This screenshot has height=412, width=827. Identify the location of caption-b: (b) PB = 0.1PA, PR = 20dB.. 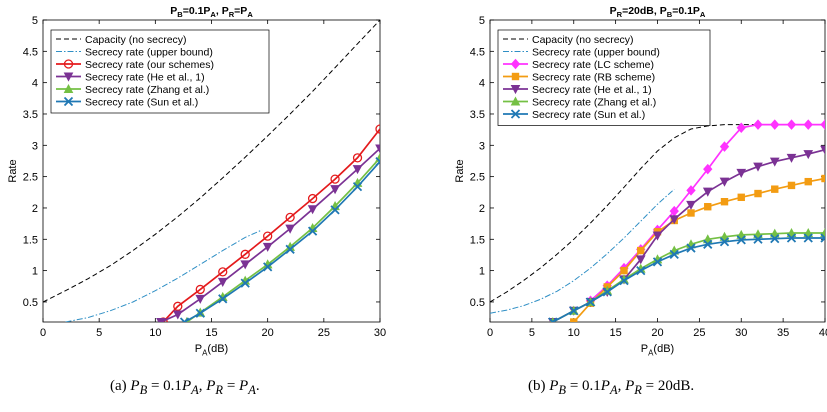
(611, 388).